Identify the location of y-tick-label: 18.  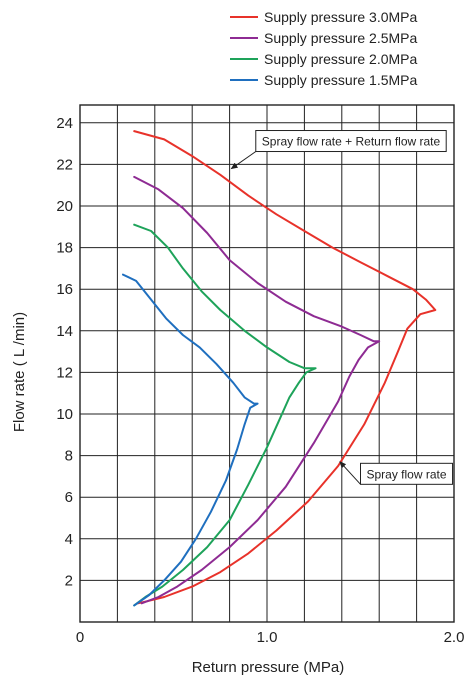
(64, 248).